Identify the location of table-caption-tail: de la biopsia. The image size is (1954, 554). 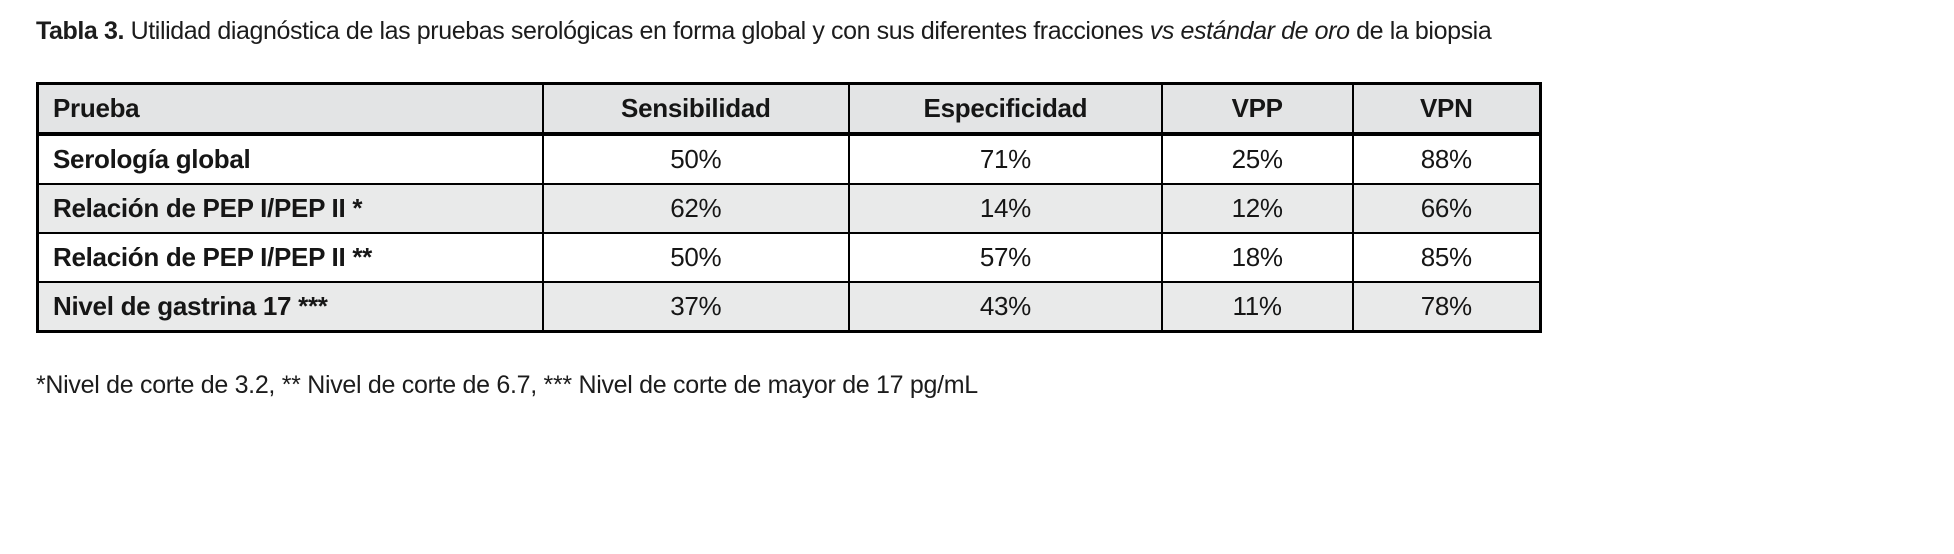
(1424, 31).